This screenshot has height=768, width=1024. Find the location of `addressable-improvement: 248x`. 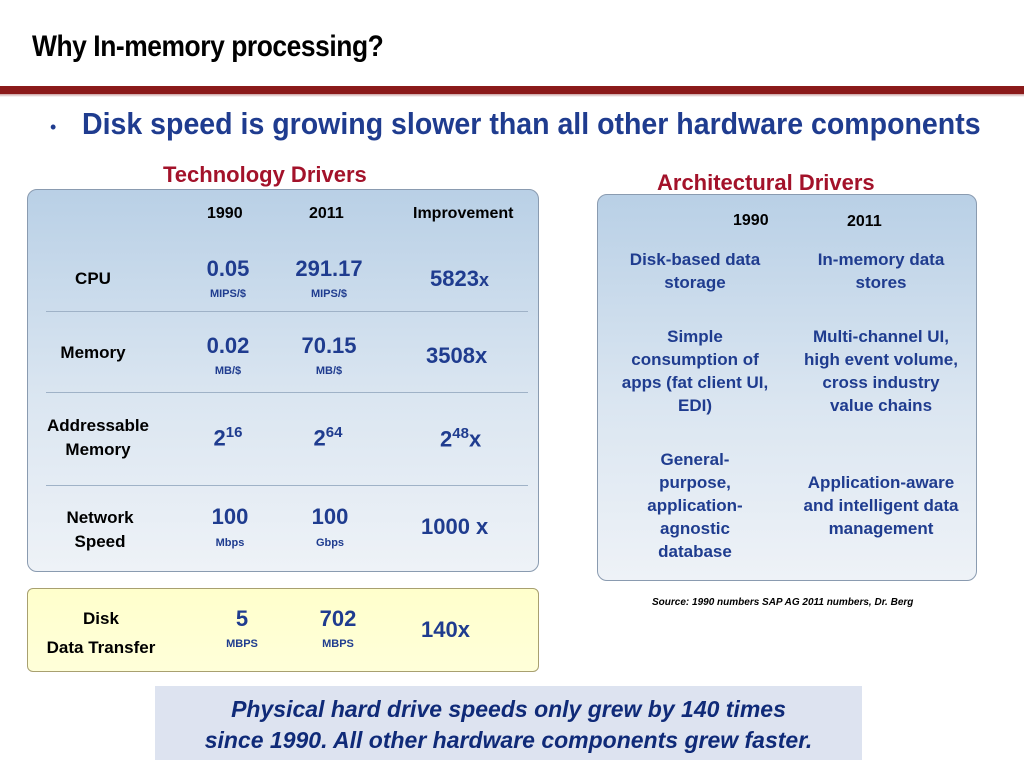

addressable-improvement: 248x is located at coordinates (461, 438).